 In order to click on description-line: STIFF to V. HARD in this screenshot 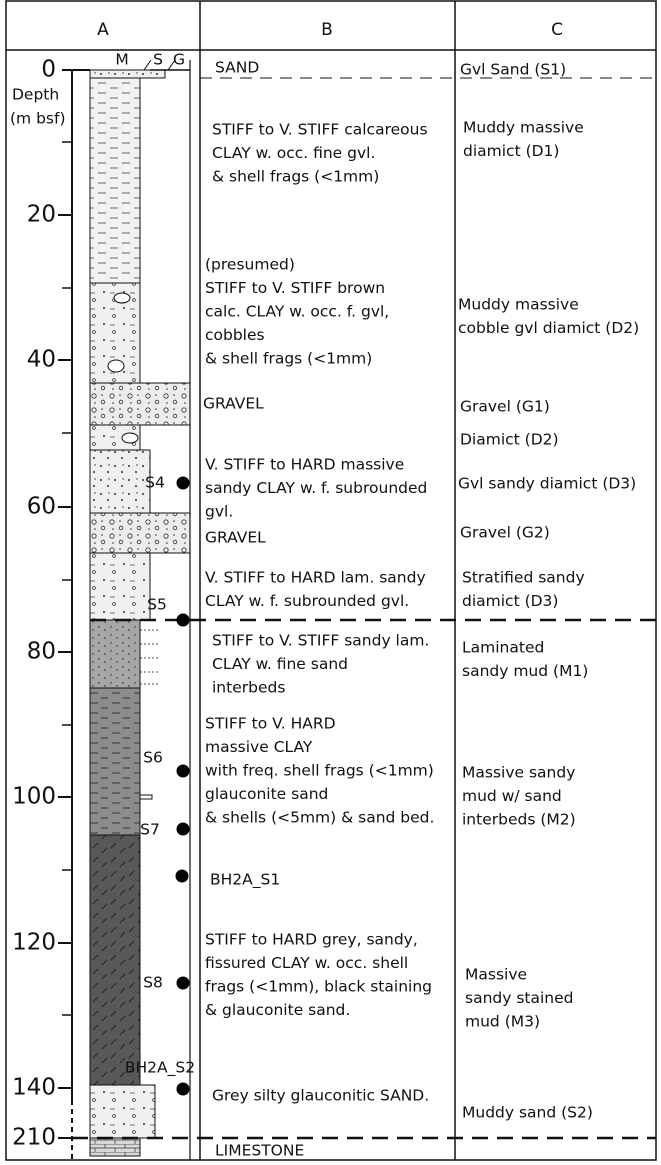, I will do `click(270, 724)`.